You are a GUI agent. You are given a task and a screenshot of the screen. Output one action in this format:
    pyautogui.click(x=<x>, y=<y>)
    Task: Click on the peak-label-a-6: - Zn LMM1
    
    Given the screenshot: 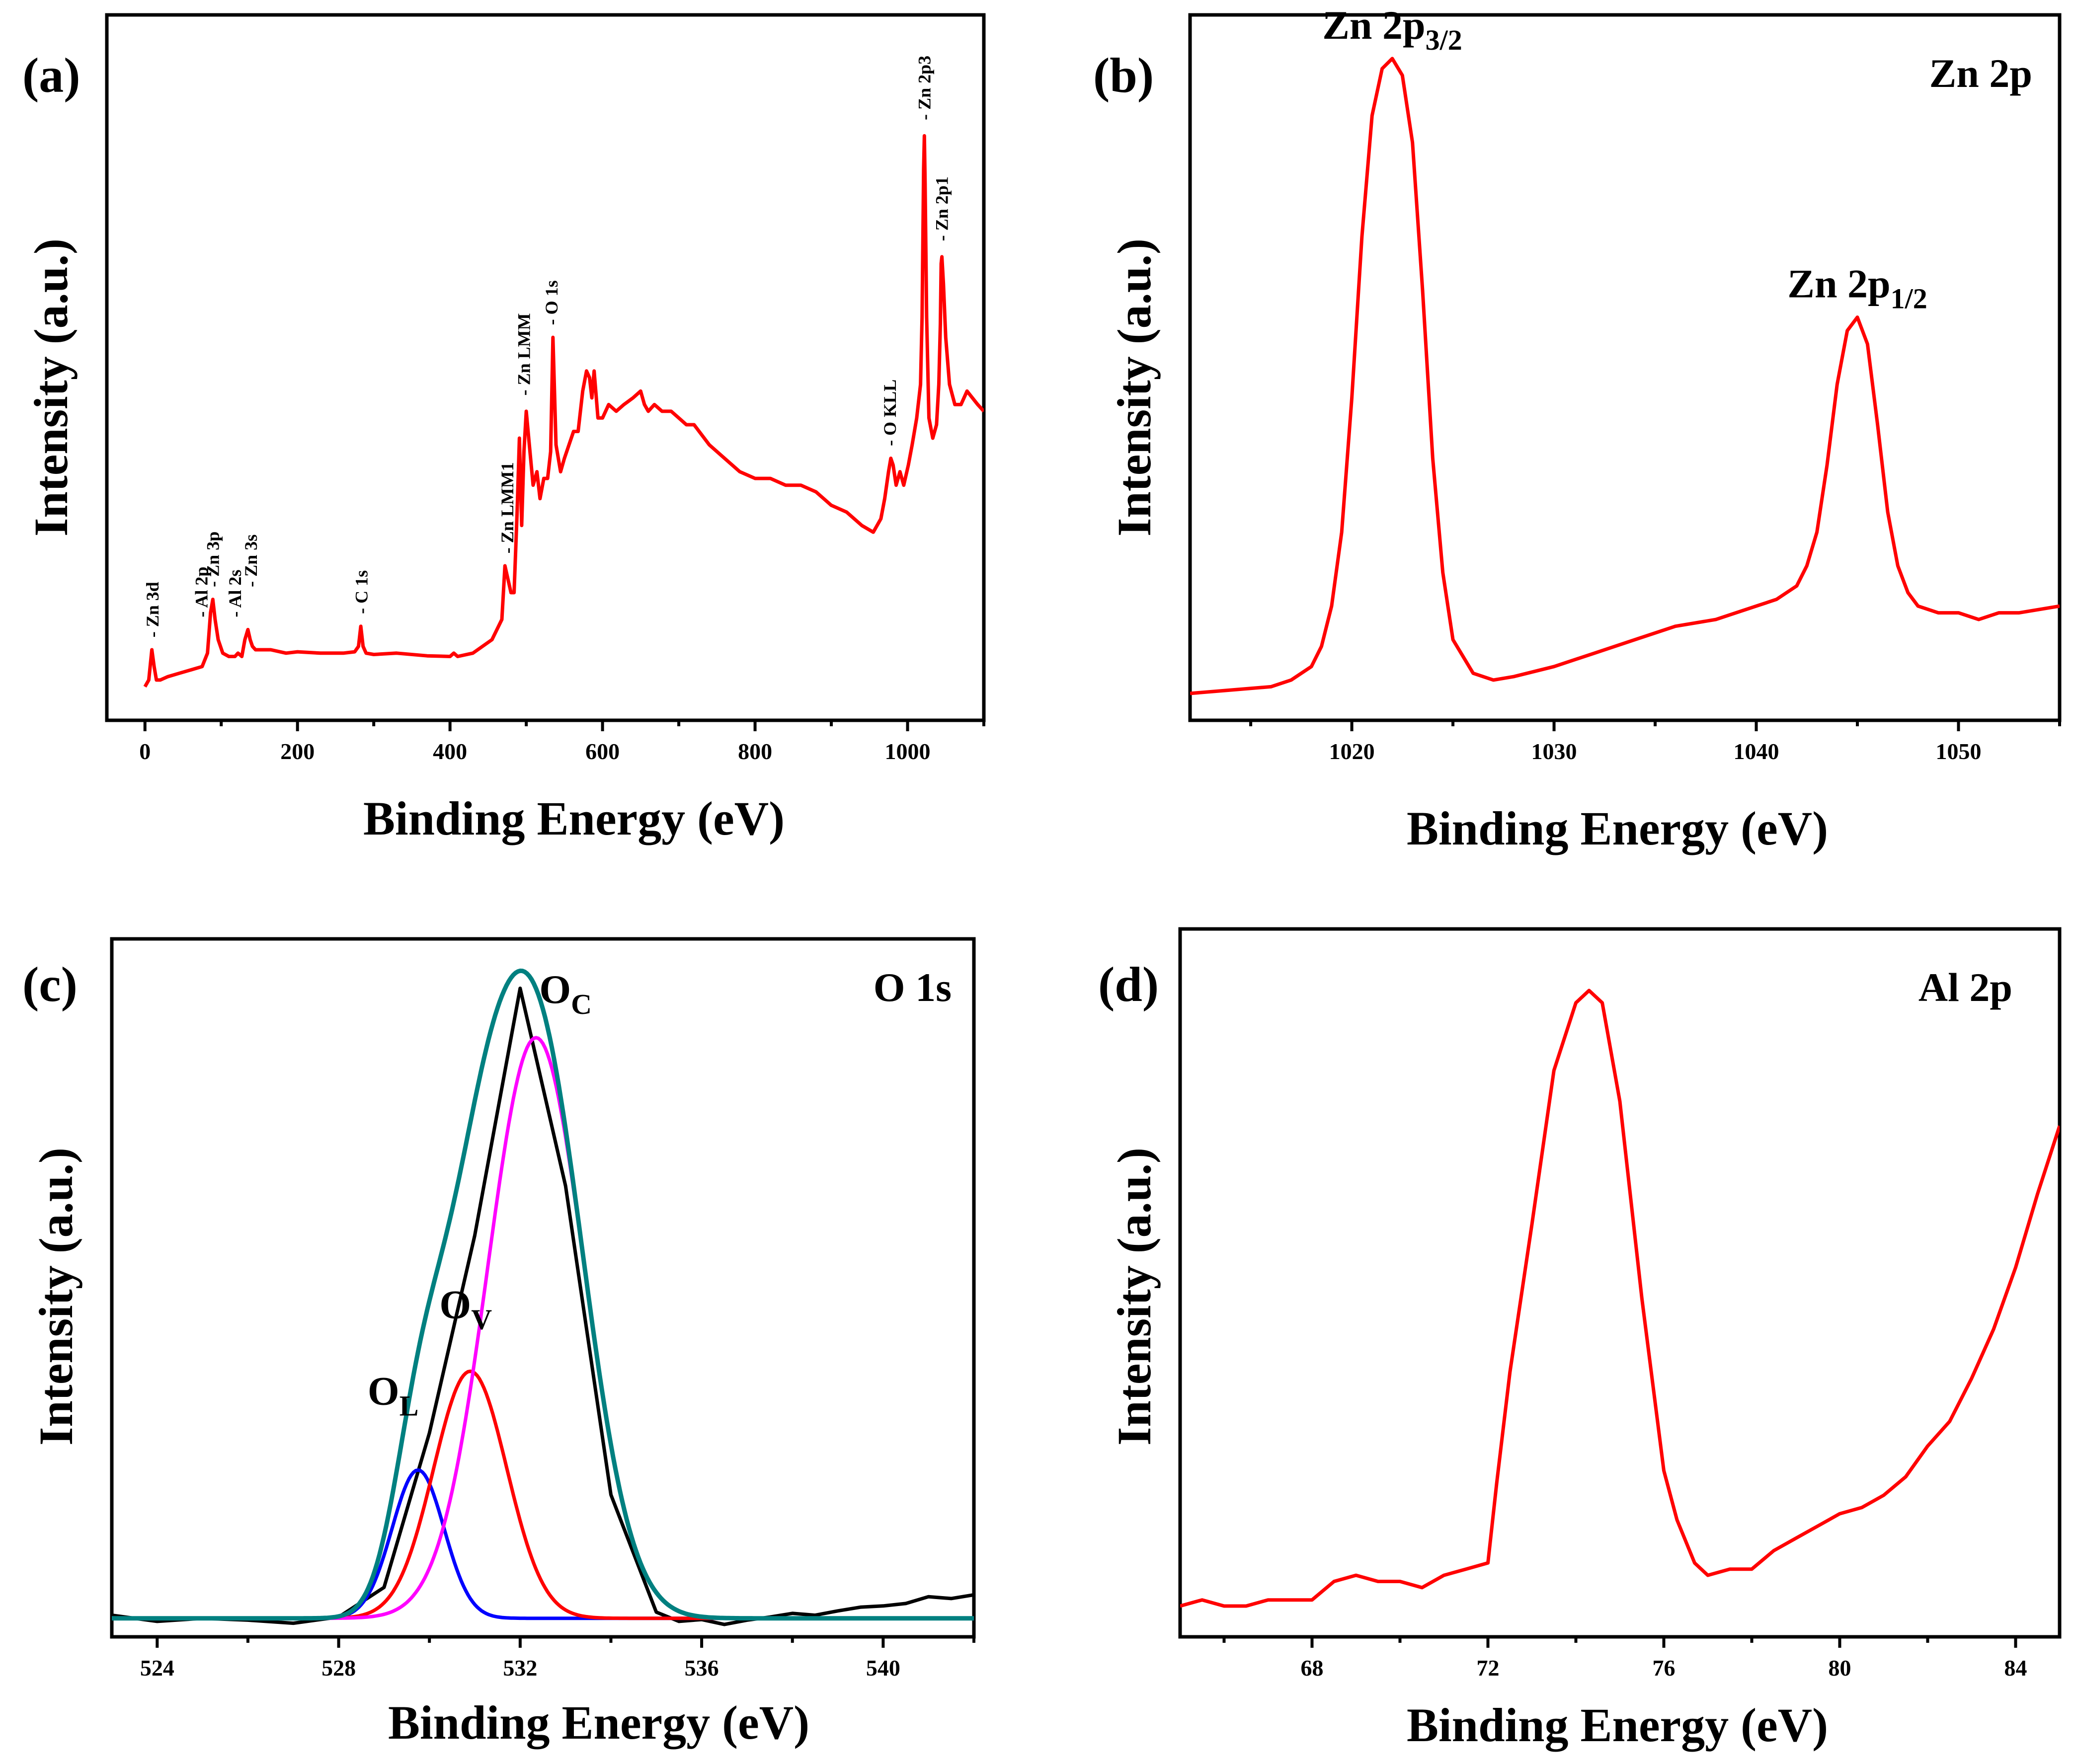 What is the action you would take?
    pyautogui.click(x=507, y=508)
    